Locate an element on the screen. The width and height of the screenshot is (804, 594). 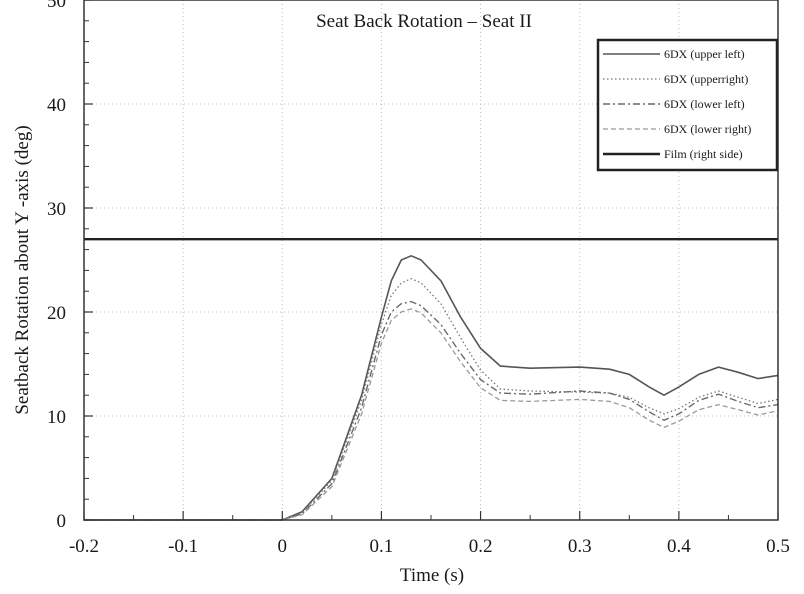
x-tick-label: 0.3 is located at coordinates (580, 546).